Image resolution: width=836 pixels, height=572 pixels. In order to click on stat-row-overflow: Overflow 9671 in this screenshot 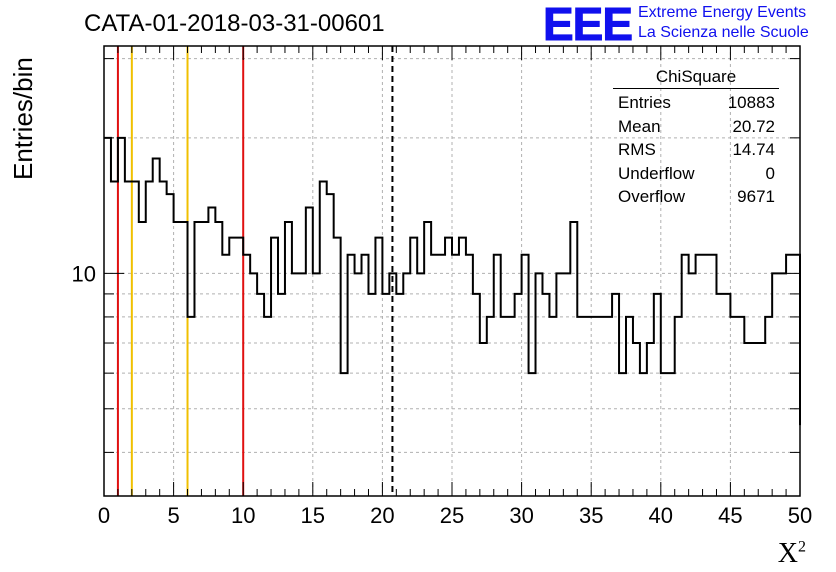, I will do `click(696, 197)`.